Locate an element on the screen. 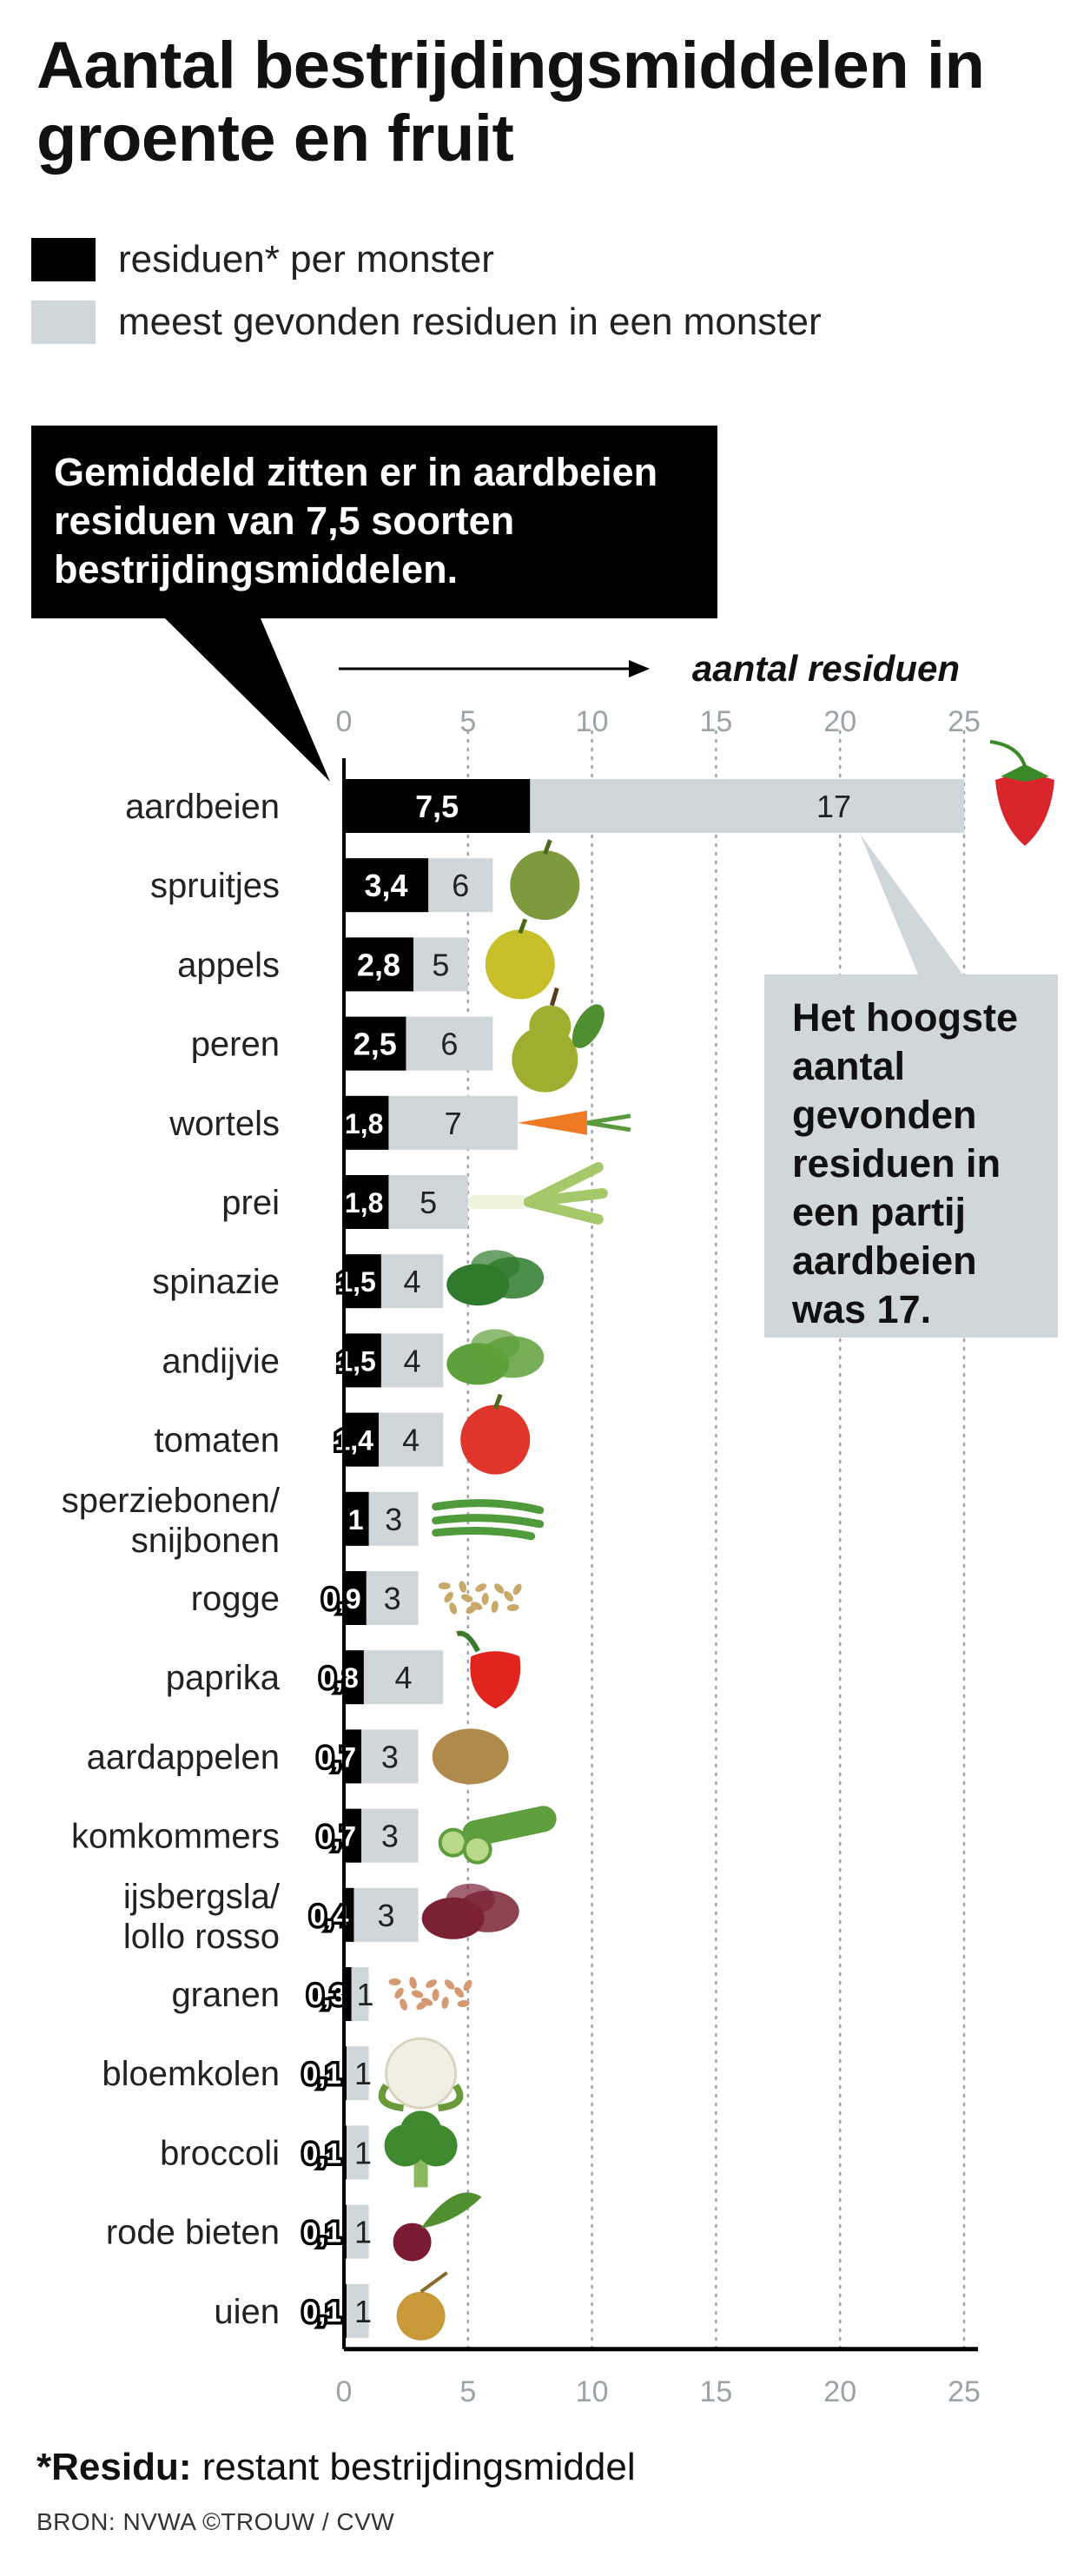 The height and width of the screenshot is (2576, 1077). category-label: ijsbergsla/ is located at coordinates (202, 1897).